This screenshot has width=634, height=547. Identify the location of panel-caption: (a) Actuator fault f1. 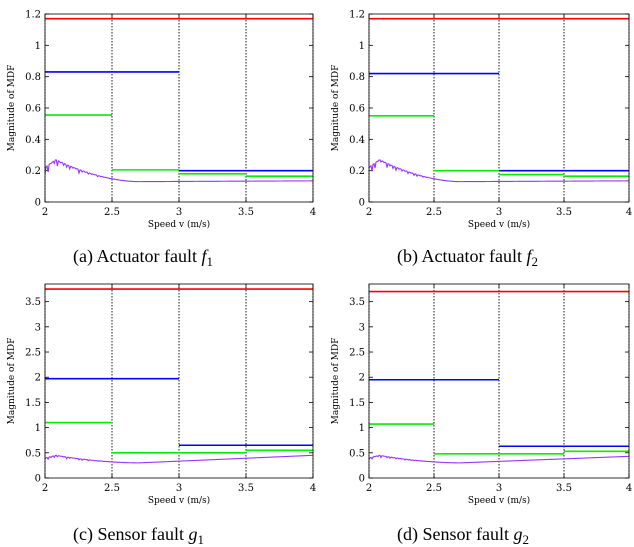
(143, 257).